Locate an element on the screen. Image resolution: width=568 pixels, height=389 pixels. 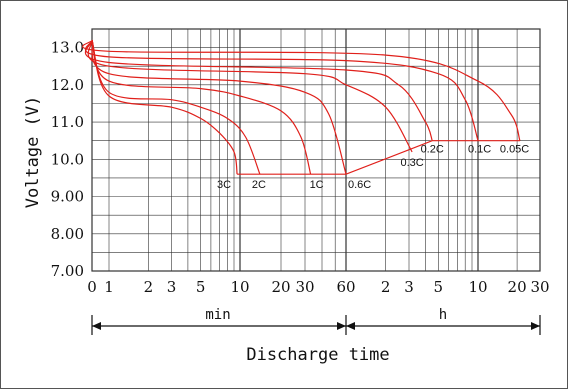
series-label: 0.05C is located at coordinates (514, 150).